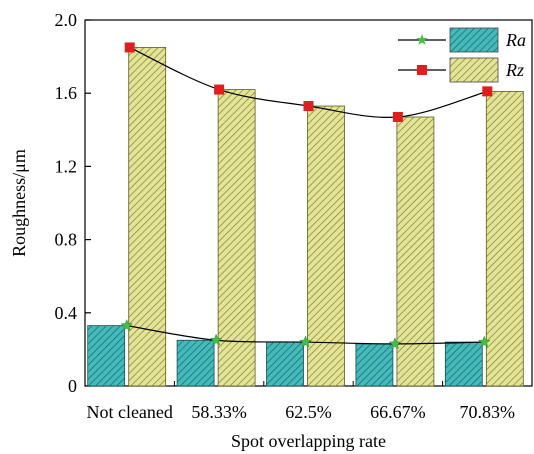 This screenshot has width=534, height=454. I want to click on legend-label-rz: Rz, so click(514, 70).